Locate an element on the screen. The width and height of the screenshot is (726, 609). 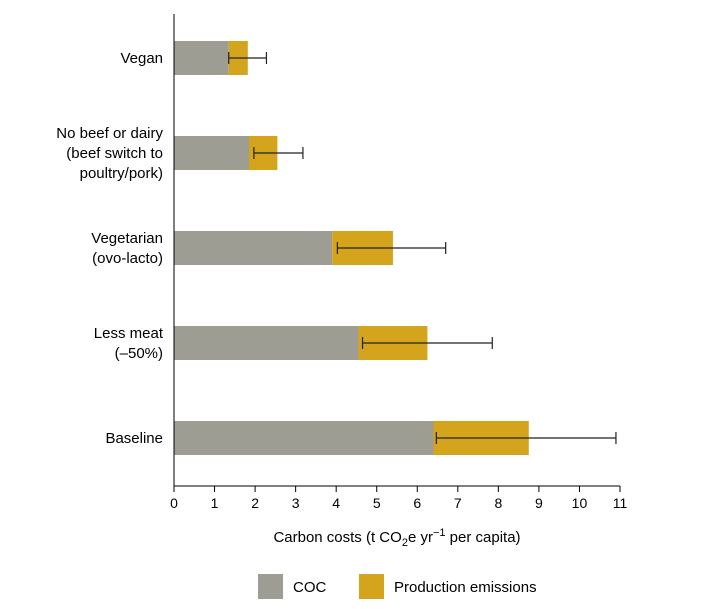
x-axis-title-sup: −1 is located at coordinates (439, 533).